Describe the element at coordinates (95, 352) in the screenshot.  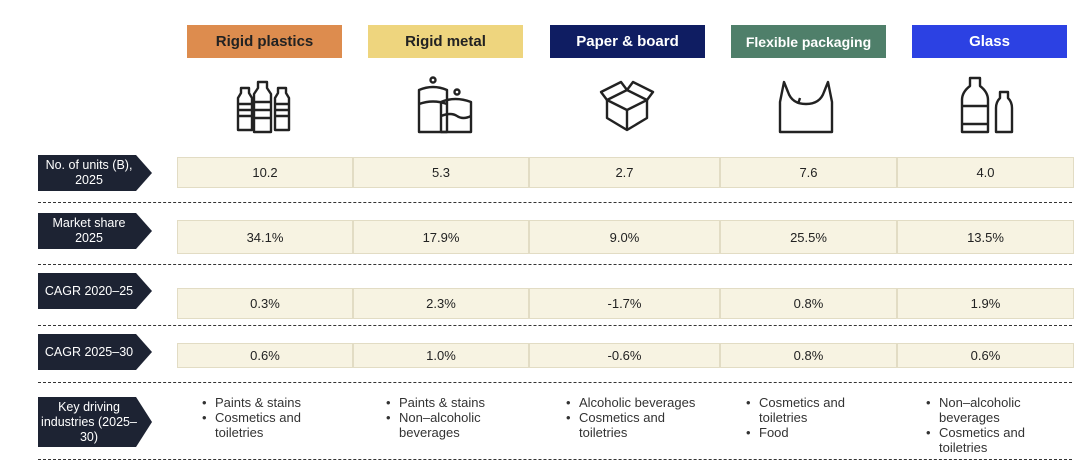
I see `row-label-cagr-2025-30: CAGR 2025–30` at that location.